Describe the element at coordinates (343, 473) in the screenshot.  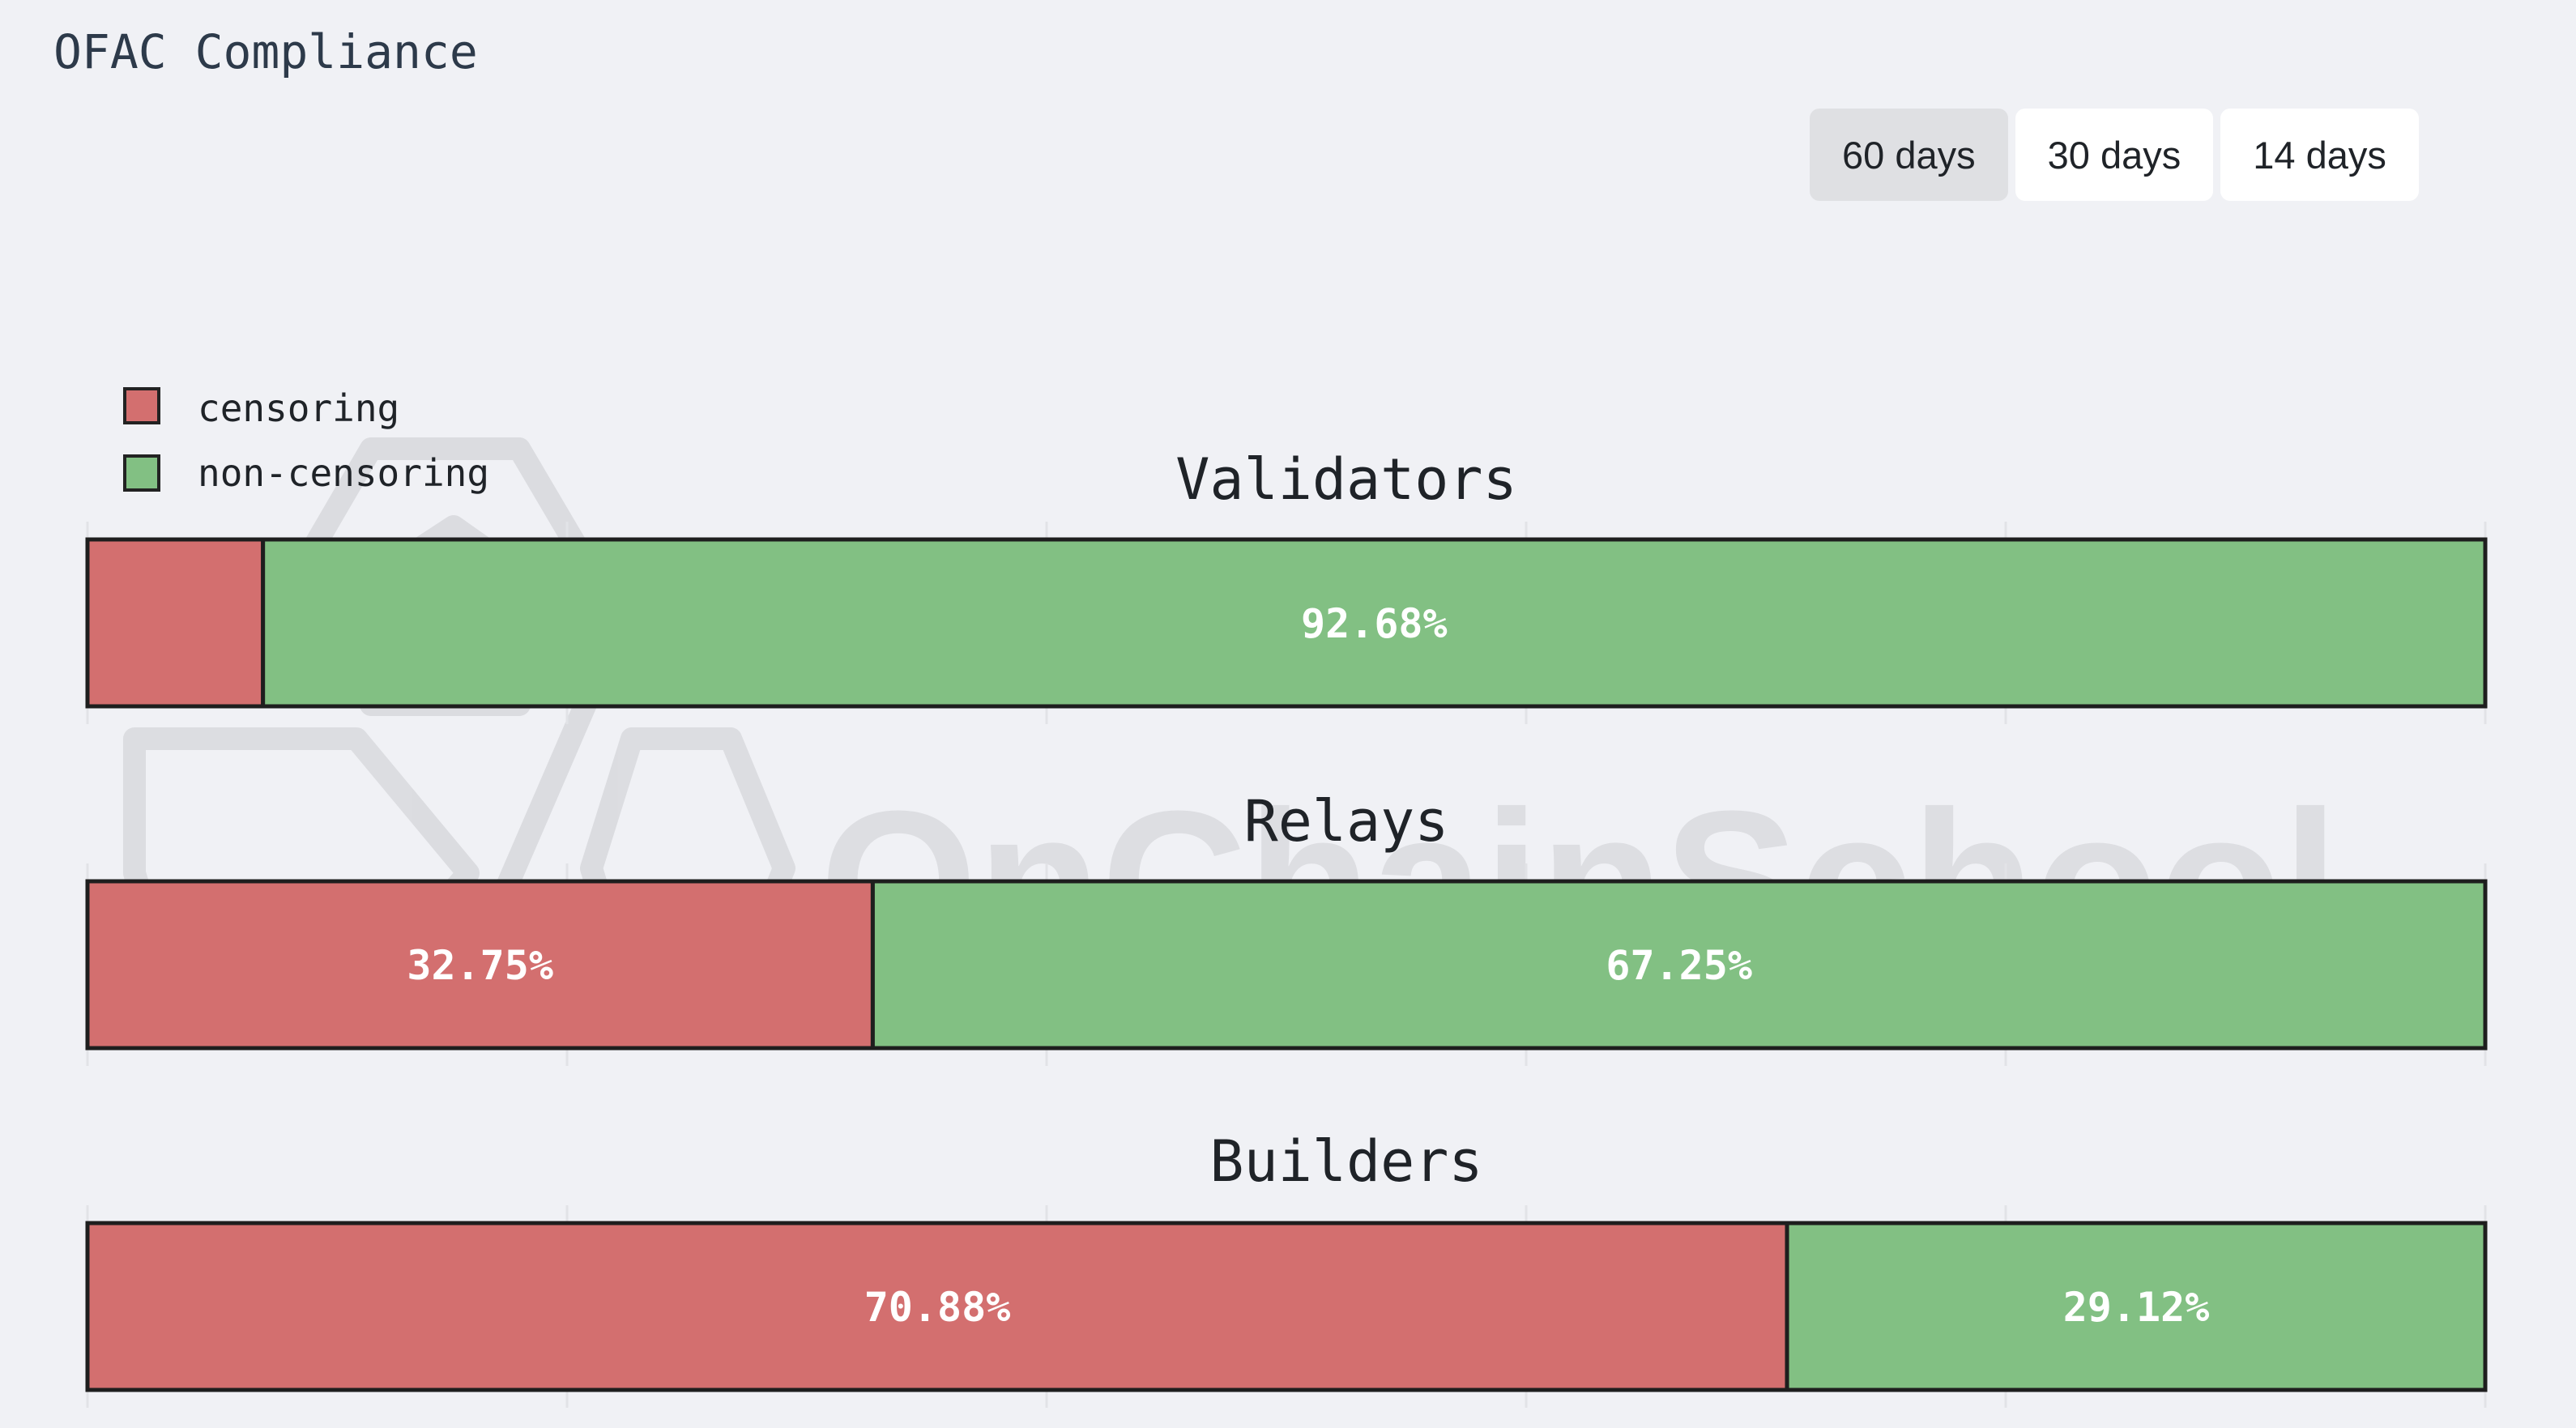
I see `legend-label-non-censoring: non-censoring` at that location.